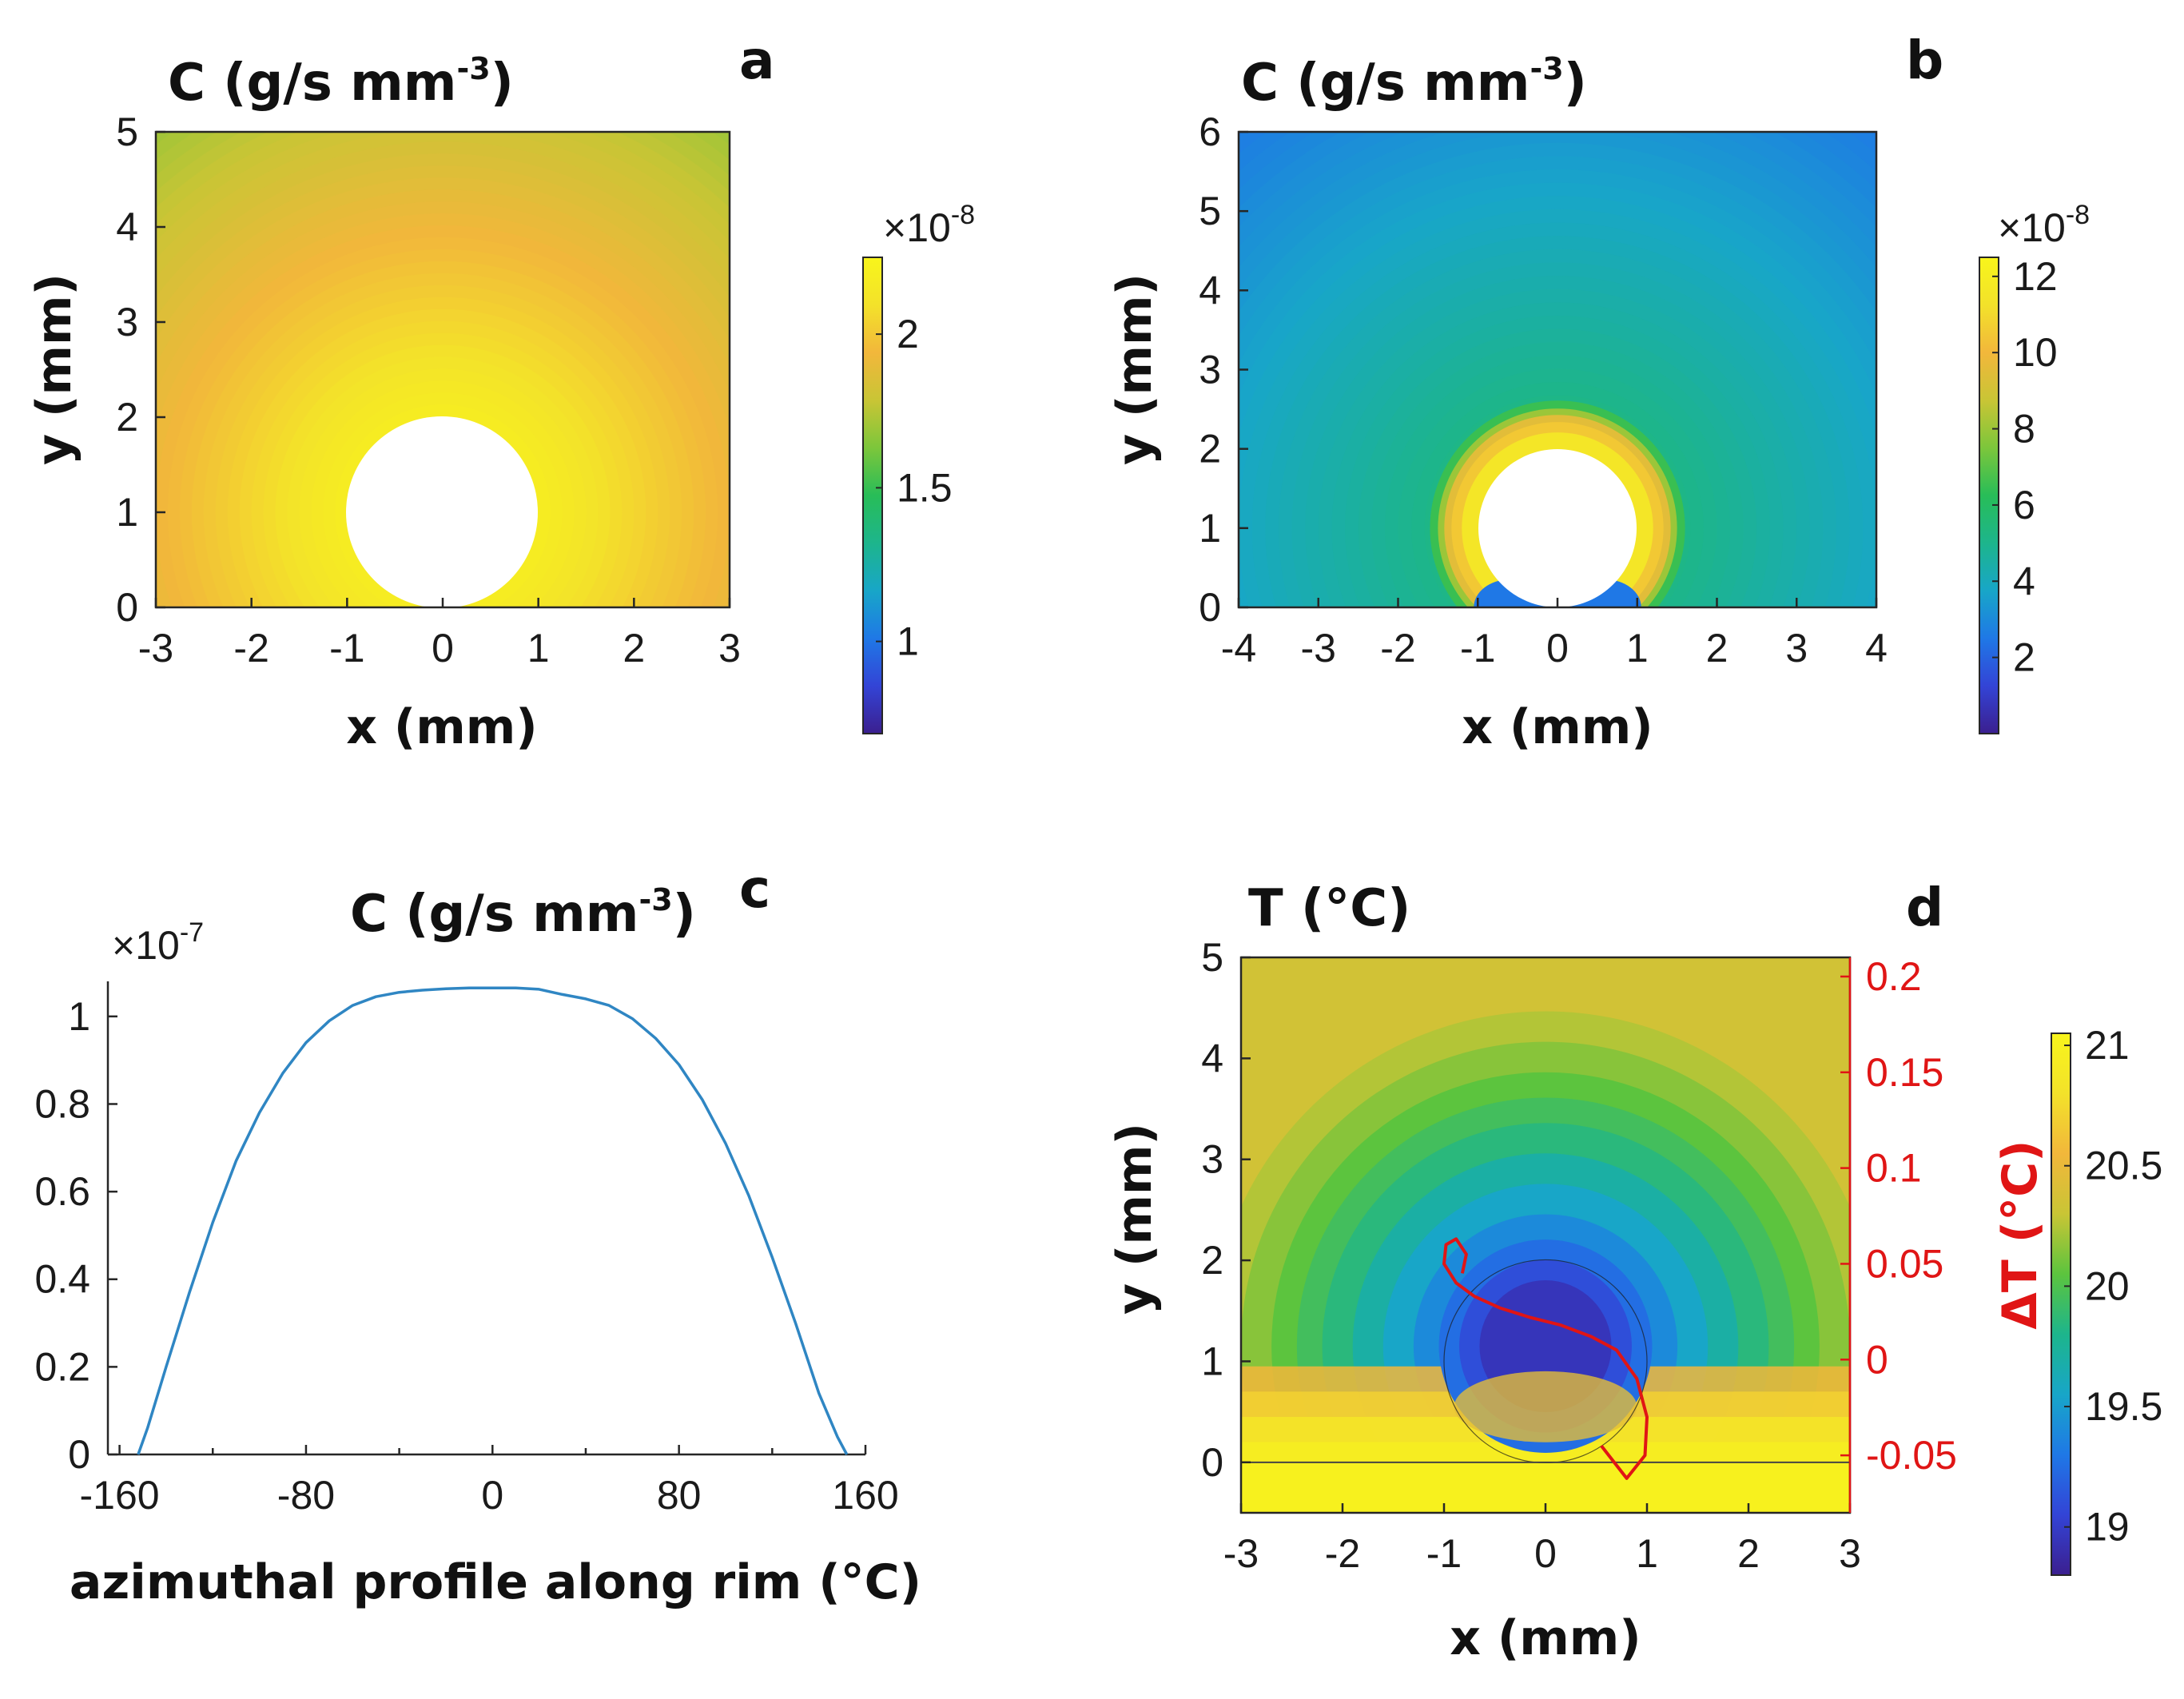  I want to click on panel-b-xtick-label: -4, so click(1238, 648).